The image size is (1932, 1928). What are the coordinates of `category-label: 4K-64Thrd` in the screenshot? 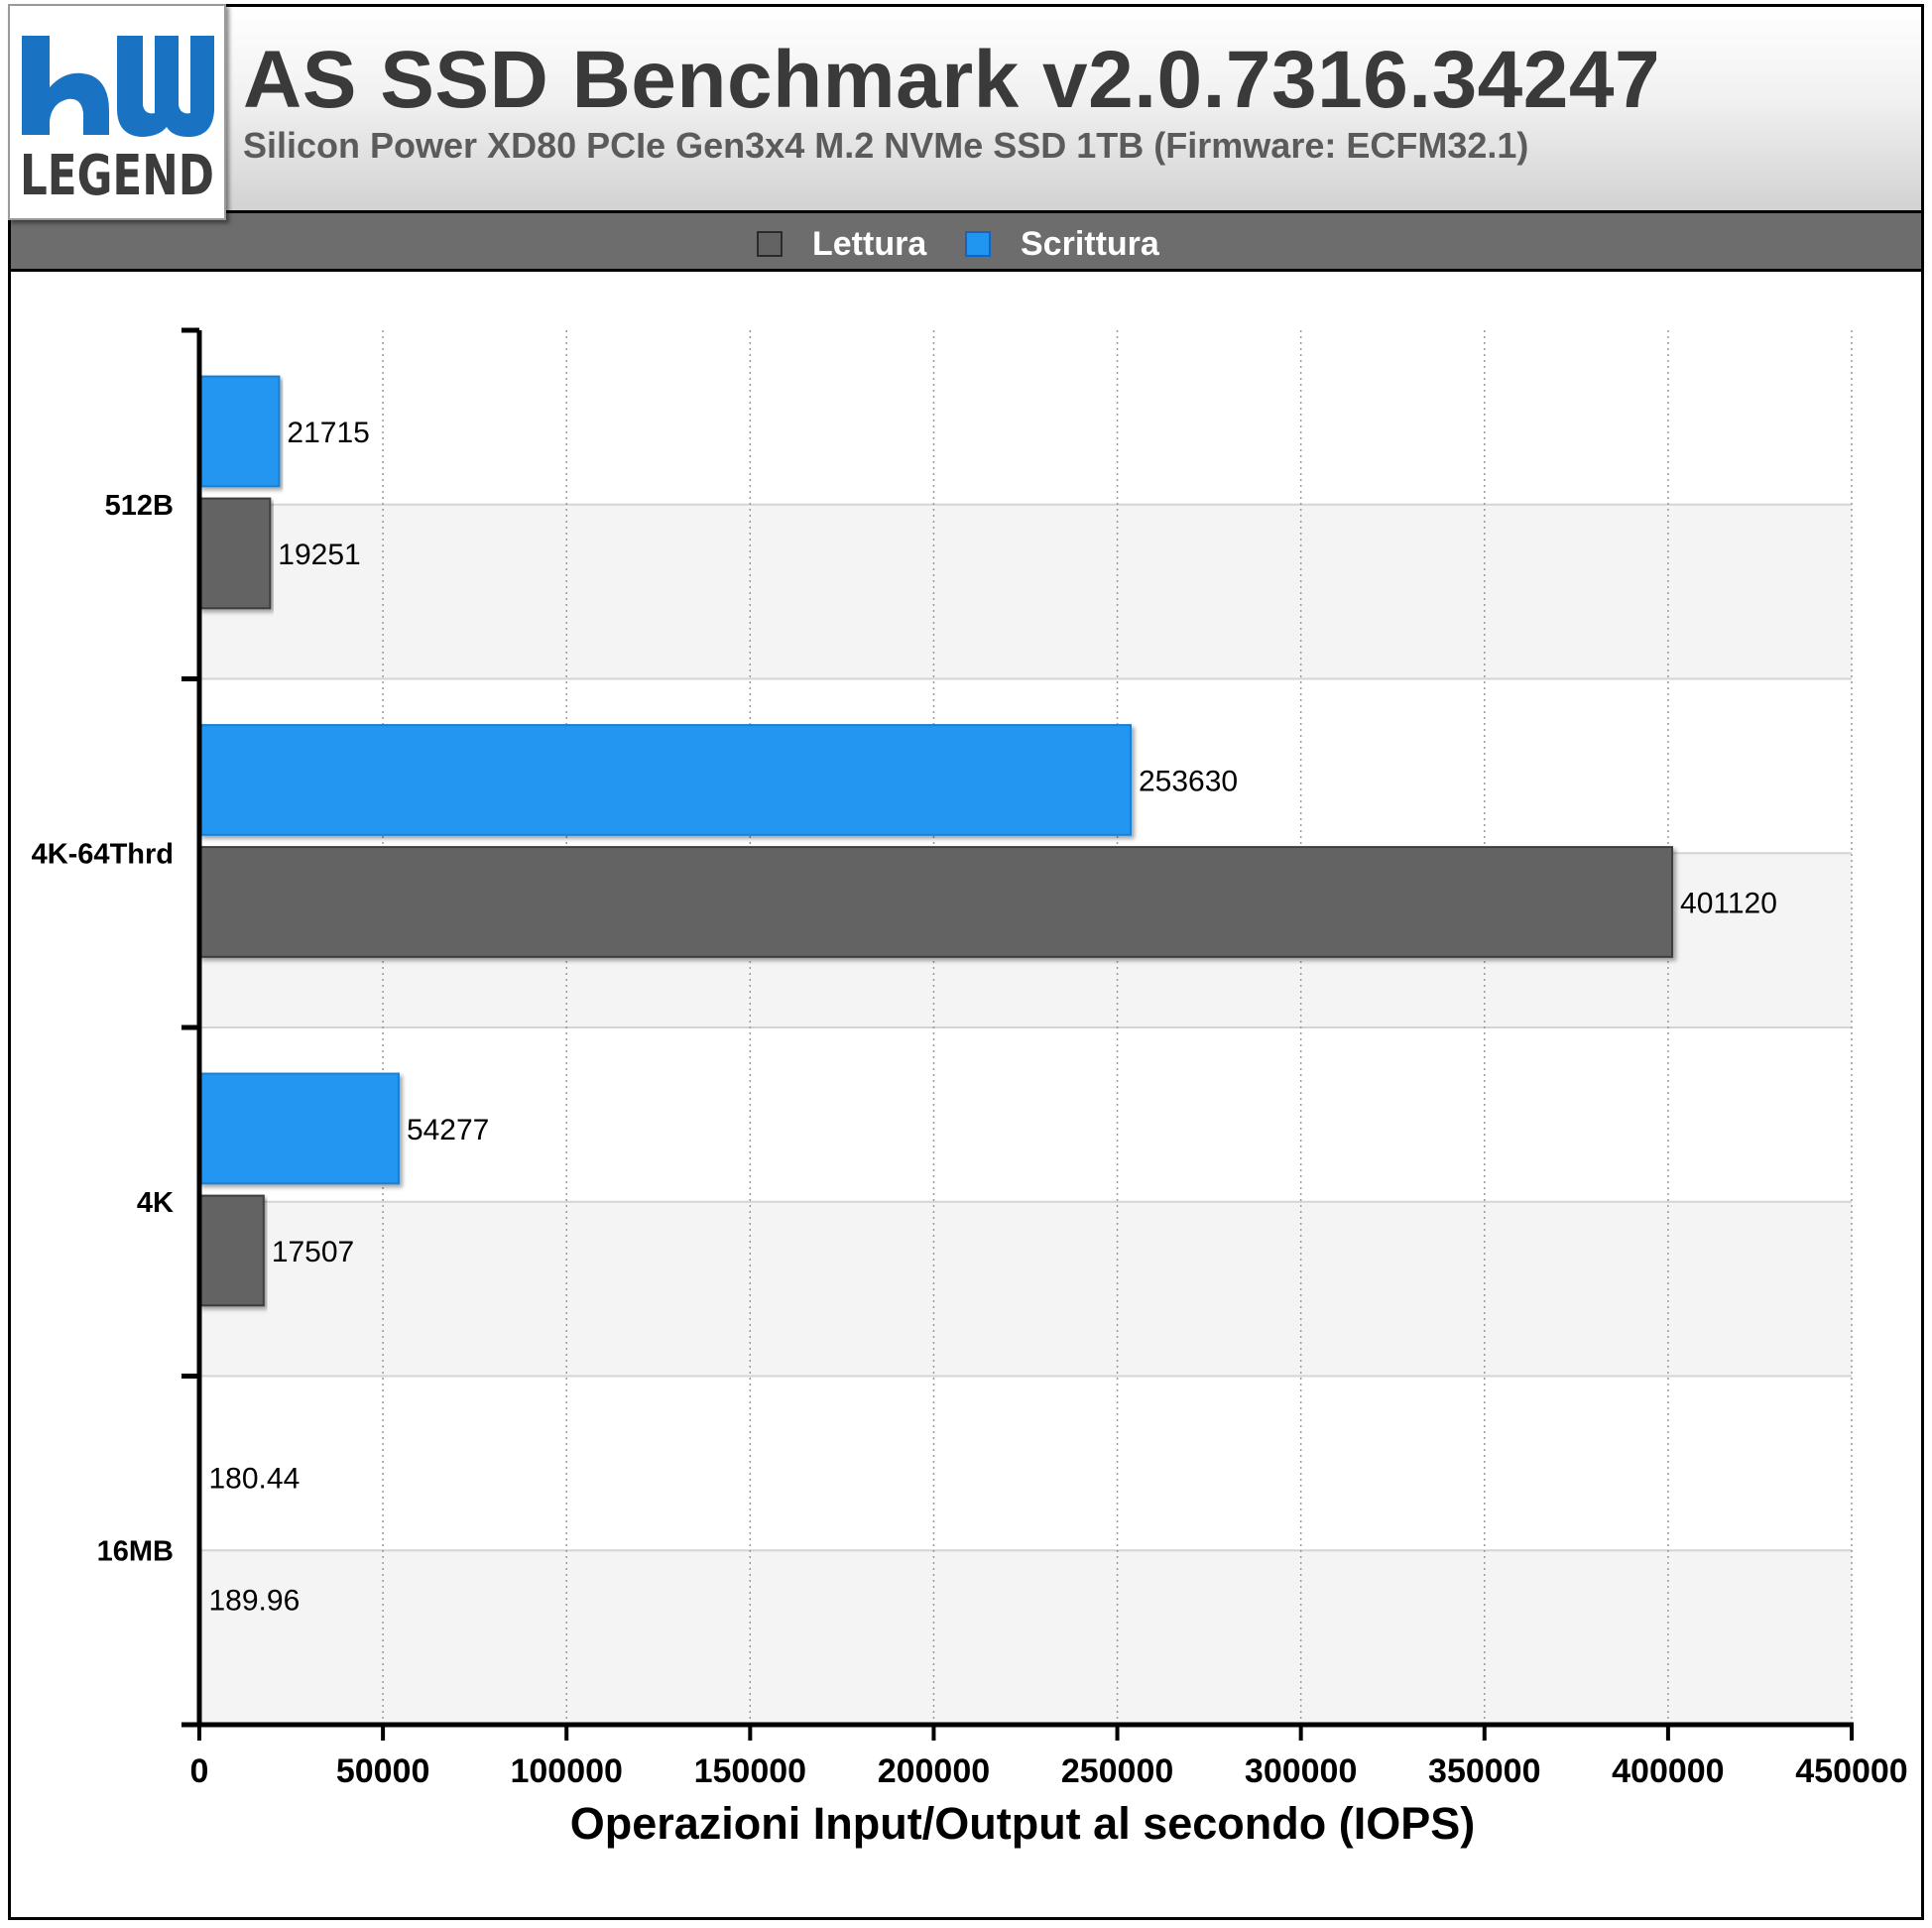 It's located at (103, 854).